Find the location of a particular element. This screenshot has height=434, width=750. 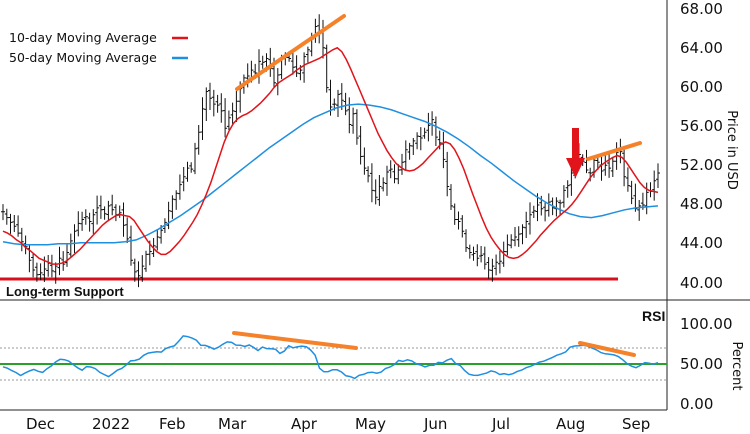

month-label-may: May is located at coordinates (370, 424).